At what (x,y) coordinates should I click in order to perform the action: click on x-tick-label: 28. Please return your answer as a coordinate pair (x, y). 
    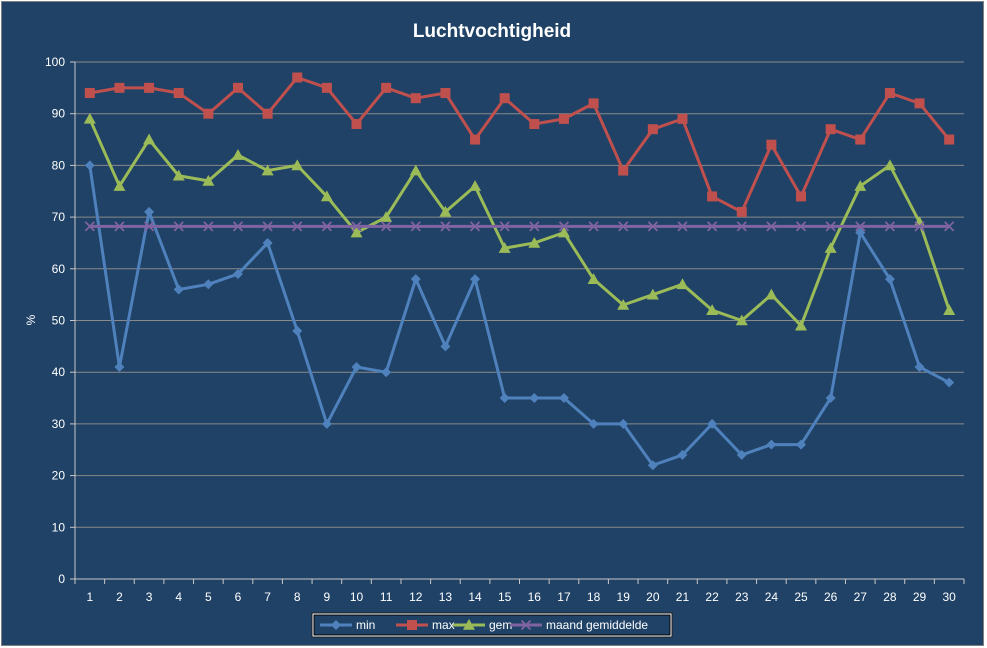
    Looking at the image, I should click on (890, 597).